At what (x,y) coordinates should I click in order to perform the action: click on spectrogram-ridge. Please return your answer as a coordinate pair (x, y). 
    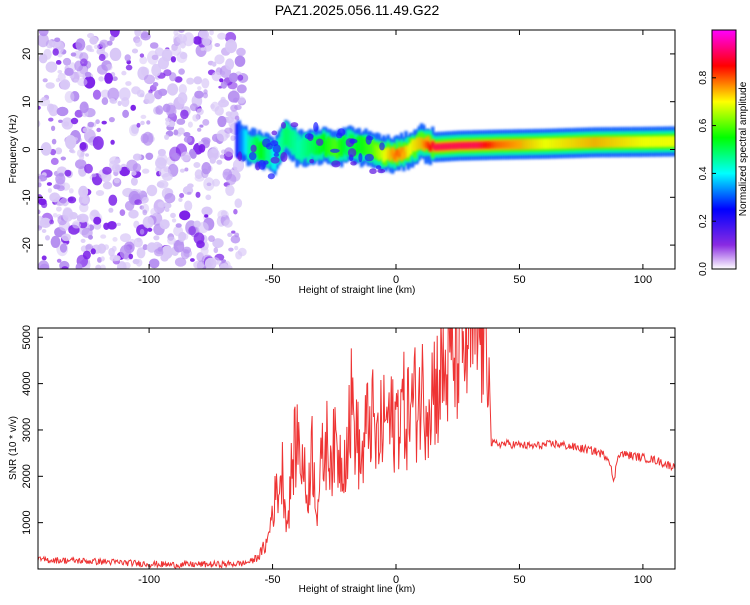
    Looking at the image, I should click on (455, 150).